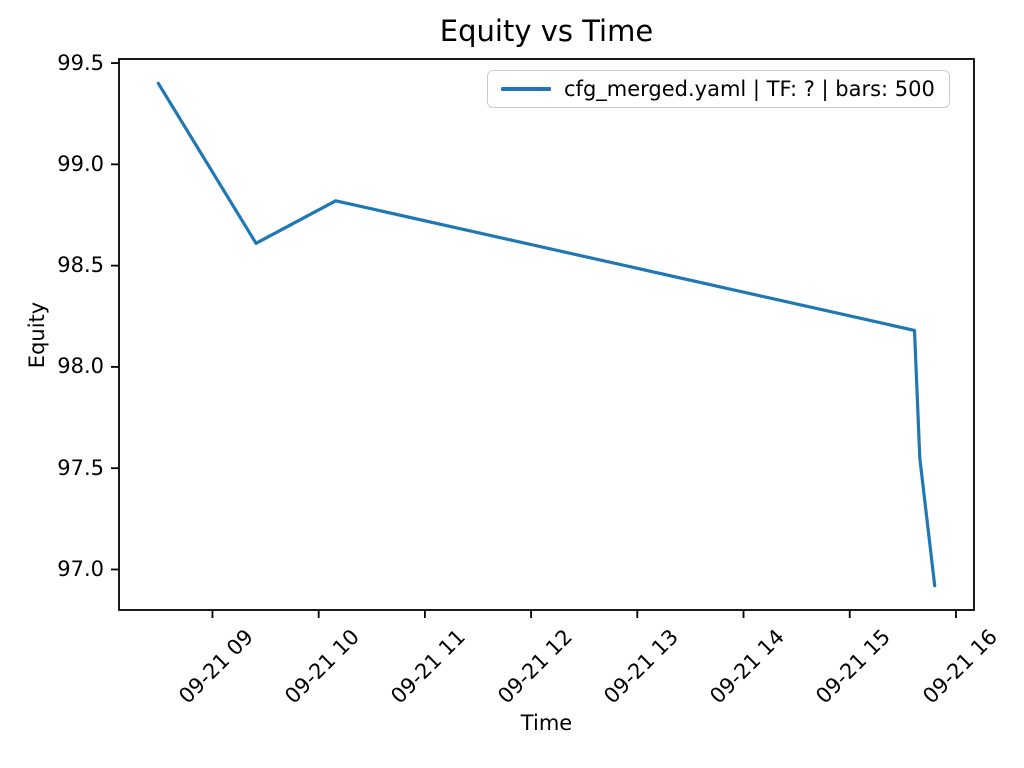  I want to click on legend-box: cfg_merged.yaml | TF: ? | bars: 500, so click(718, 89).